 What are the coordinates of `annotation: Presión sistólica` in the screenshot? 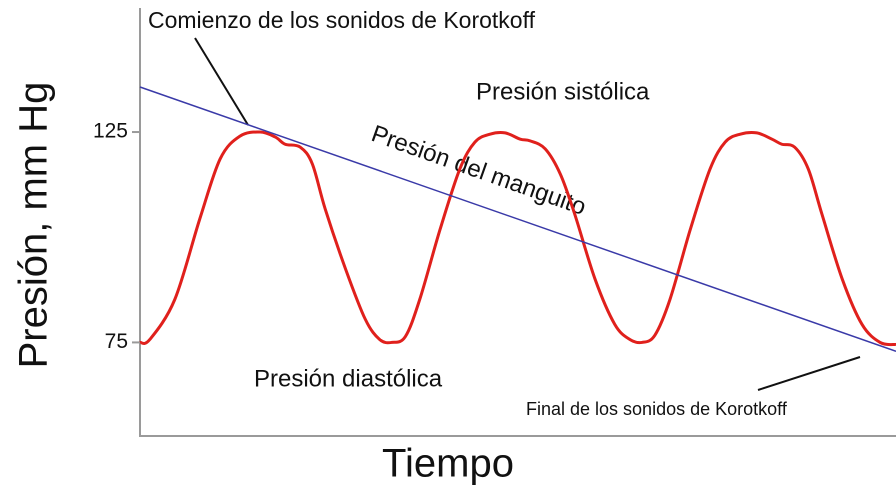 It's located at (563, 91).